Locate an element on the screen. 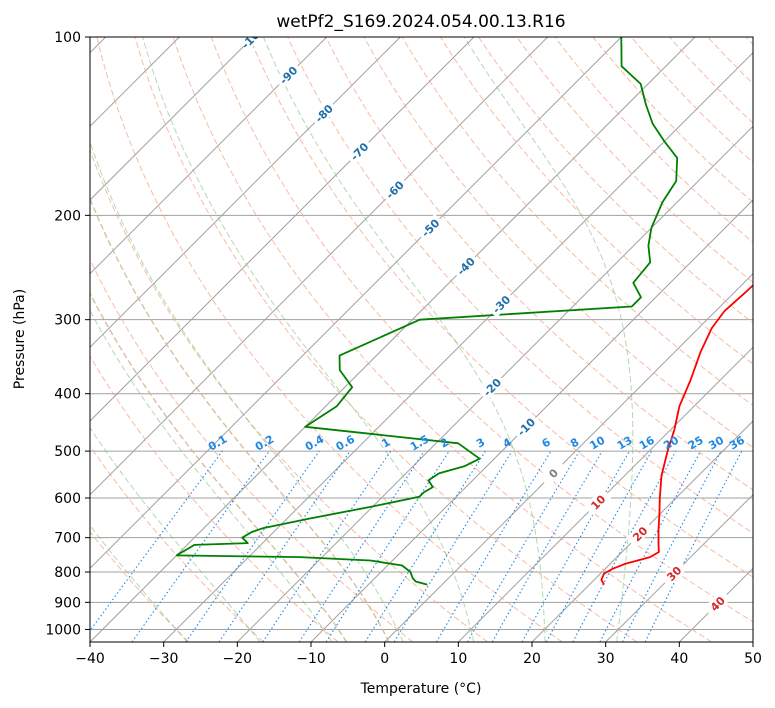 This screenshot has width=775, height=708. y-tick-label: 1000 is located at coordinates (63, 630).